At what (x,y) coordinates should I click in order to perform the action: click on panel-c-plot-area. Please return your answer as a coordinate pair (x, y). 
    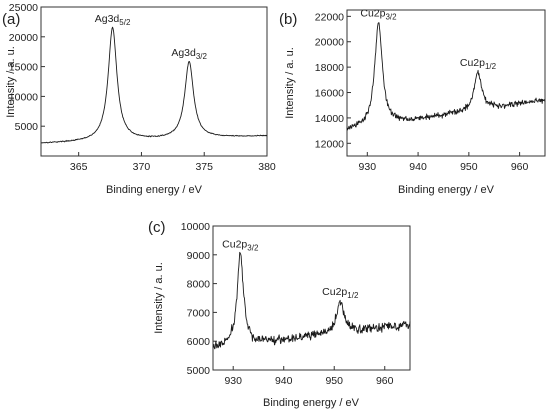
    Looking at the image, I should click on (311, 298).